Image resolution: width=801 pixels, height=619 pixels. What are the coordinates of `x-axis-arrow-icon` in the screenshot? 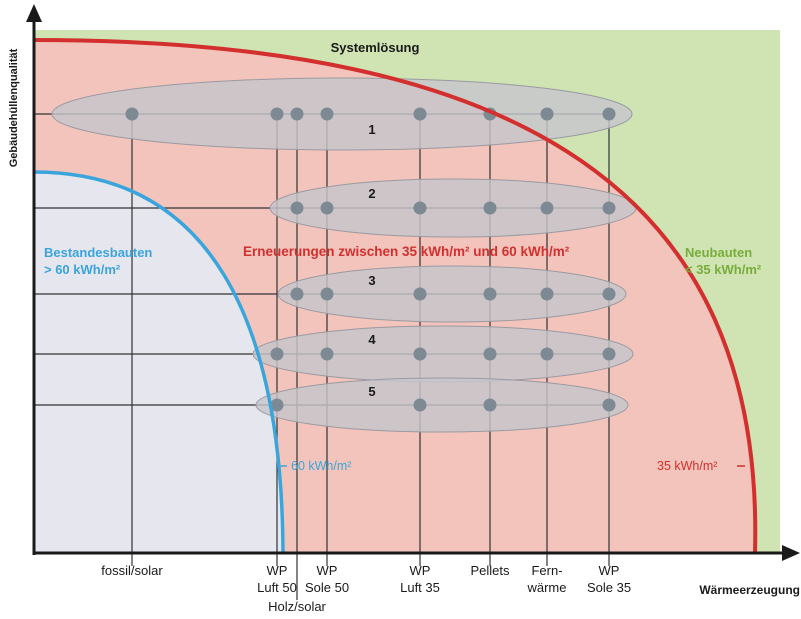 It's located at (791, 553).